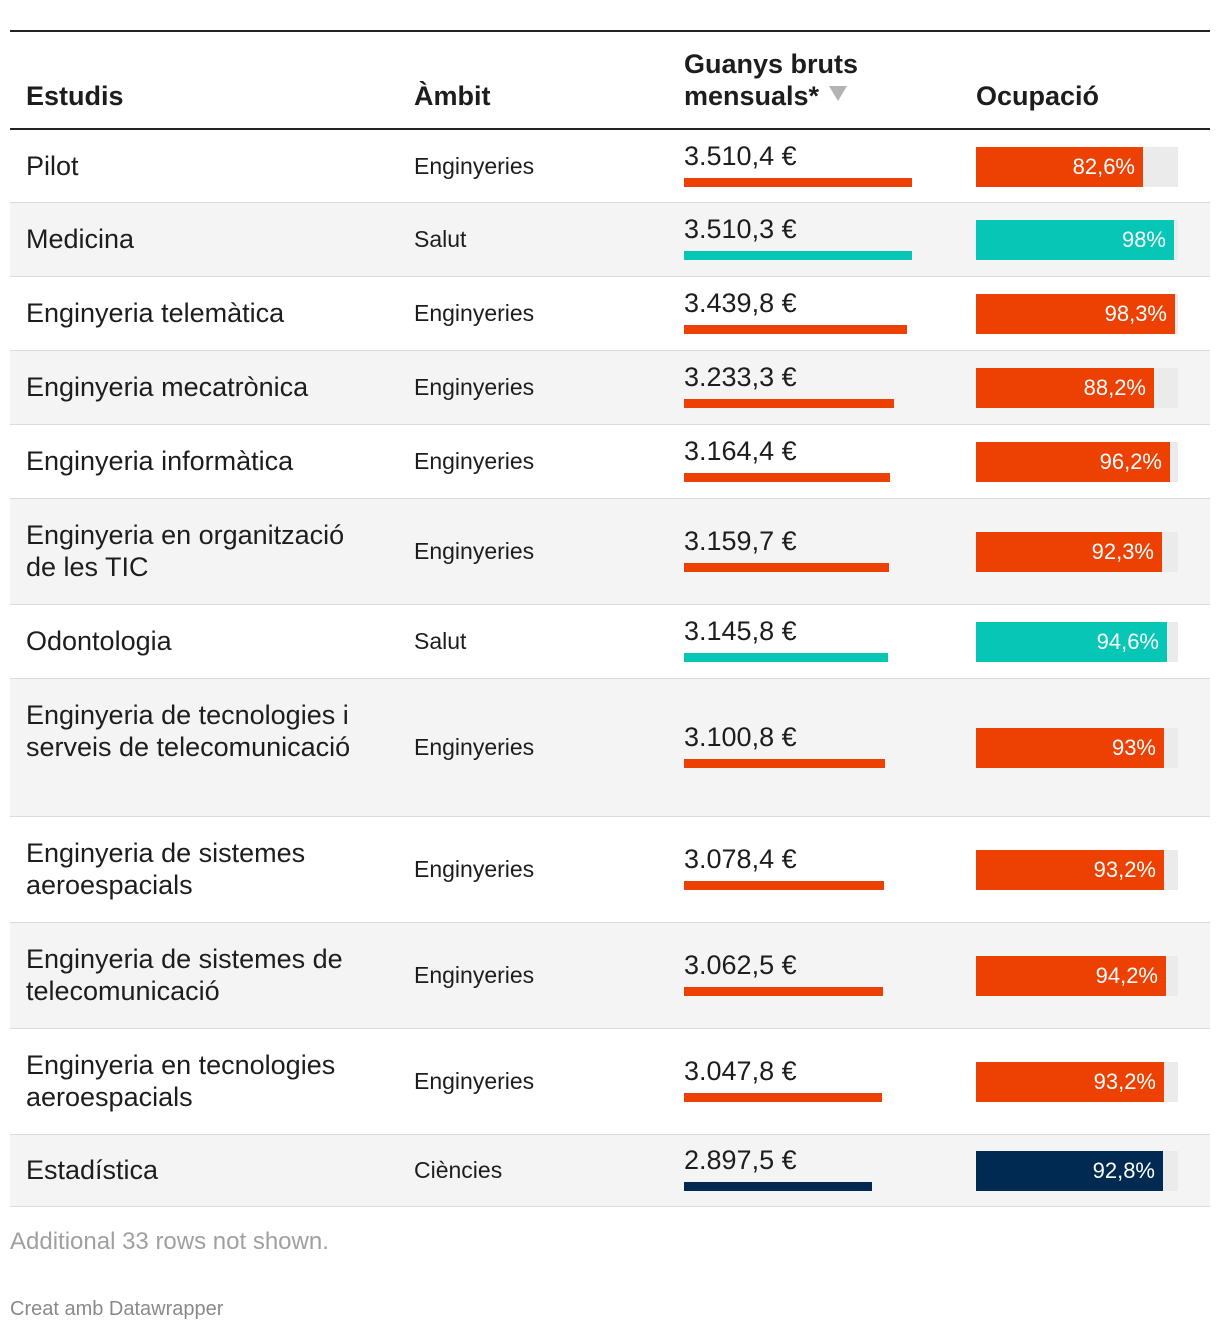 This screenshot has width=1220, height=1334. I want to click on ocupacio-bar: 98,3%, so click(1075, 314).